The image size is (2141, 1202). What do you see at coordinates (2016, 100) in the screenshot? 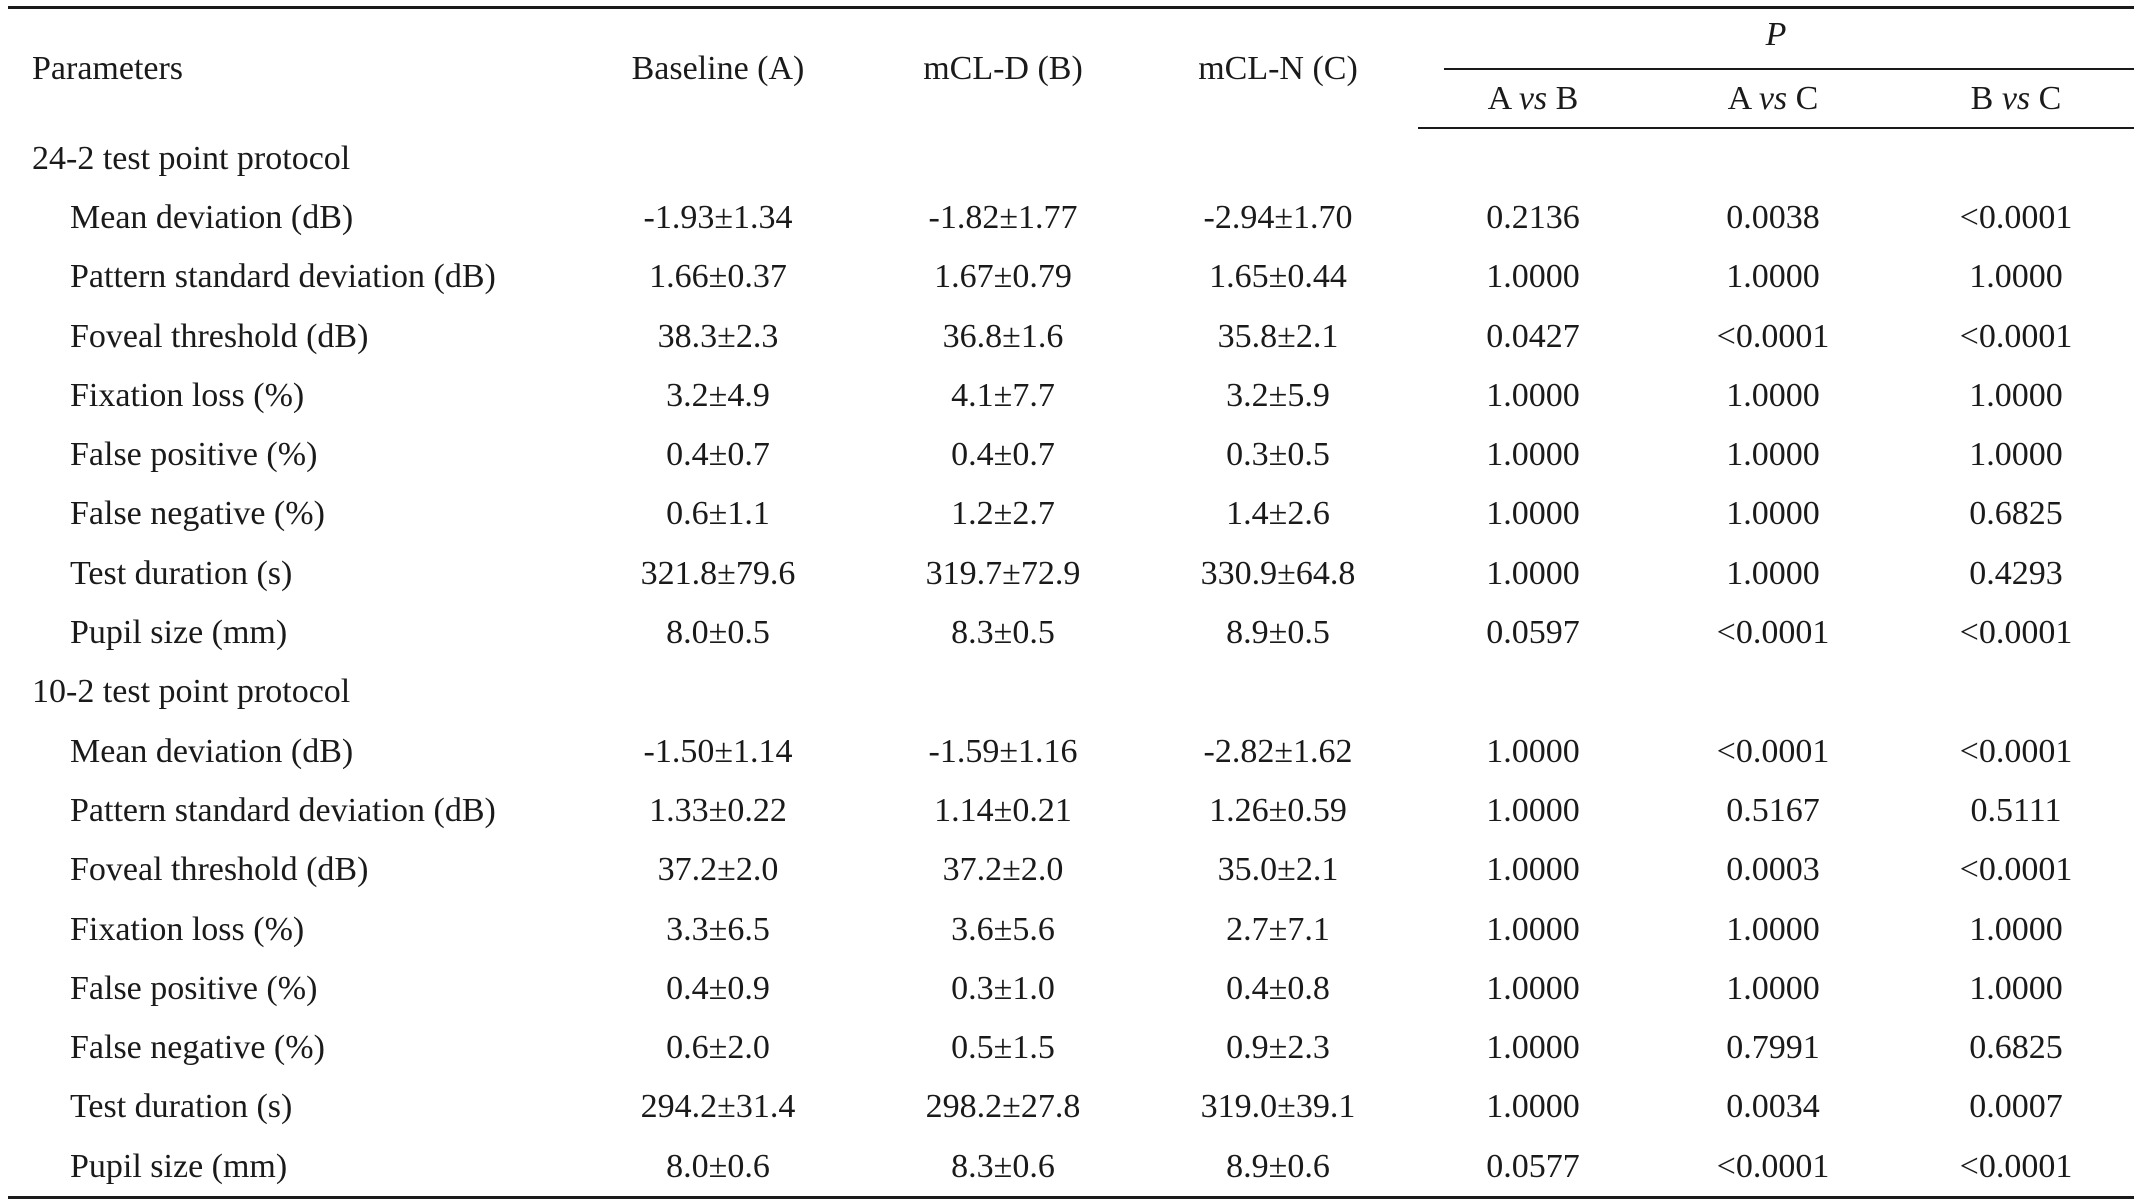
I see `header-b-vs-c: B vs C` at bounding box center [2016, 100].